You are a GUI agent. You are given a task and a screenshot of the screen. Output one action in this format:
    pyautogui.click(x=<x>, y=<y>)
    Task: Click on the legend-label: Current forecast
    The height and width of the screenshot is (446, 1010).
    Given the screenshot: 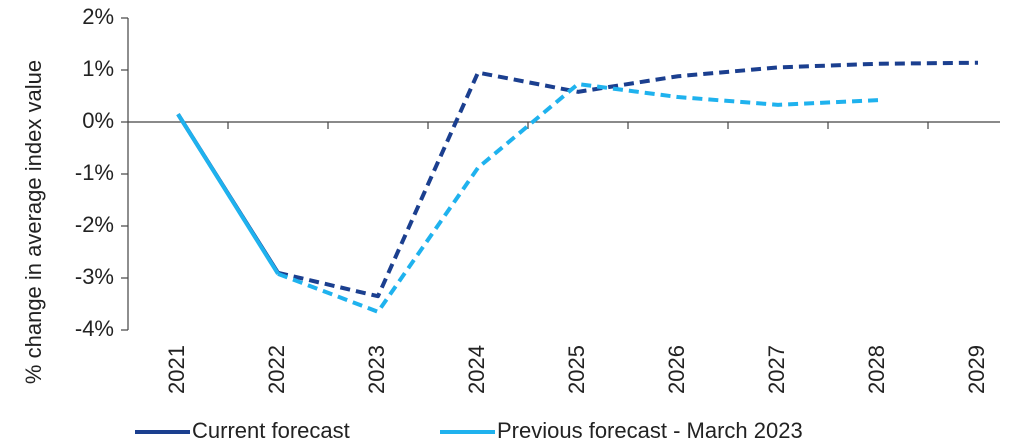 What is the action you would take?
    pyautogui.click(x=271, y=430)
    